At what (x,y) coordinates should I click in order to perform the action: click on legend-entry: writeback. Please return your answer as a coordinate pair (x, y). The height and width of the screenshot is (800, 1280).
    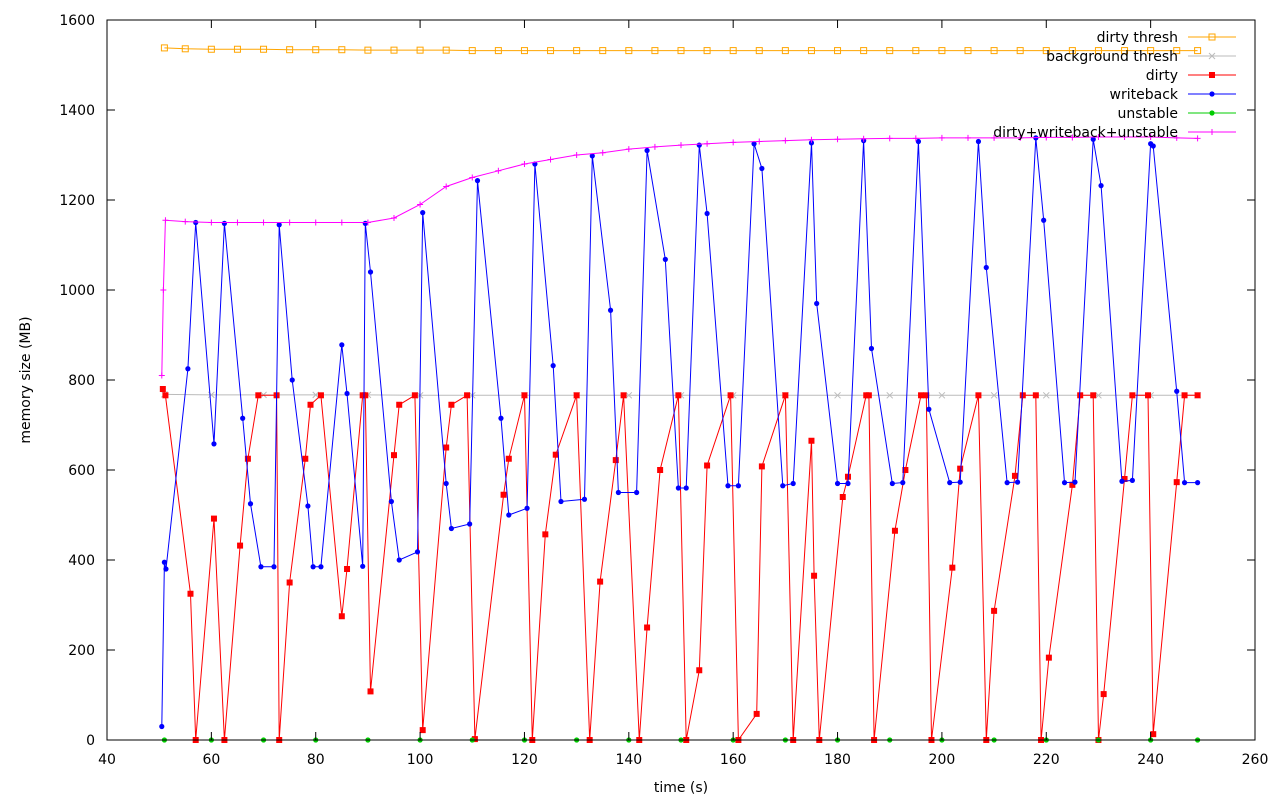
    Looking at the image, I should click on (1173, 95).